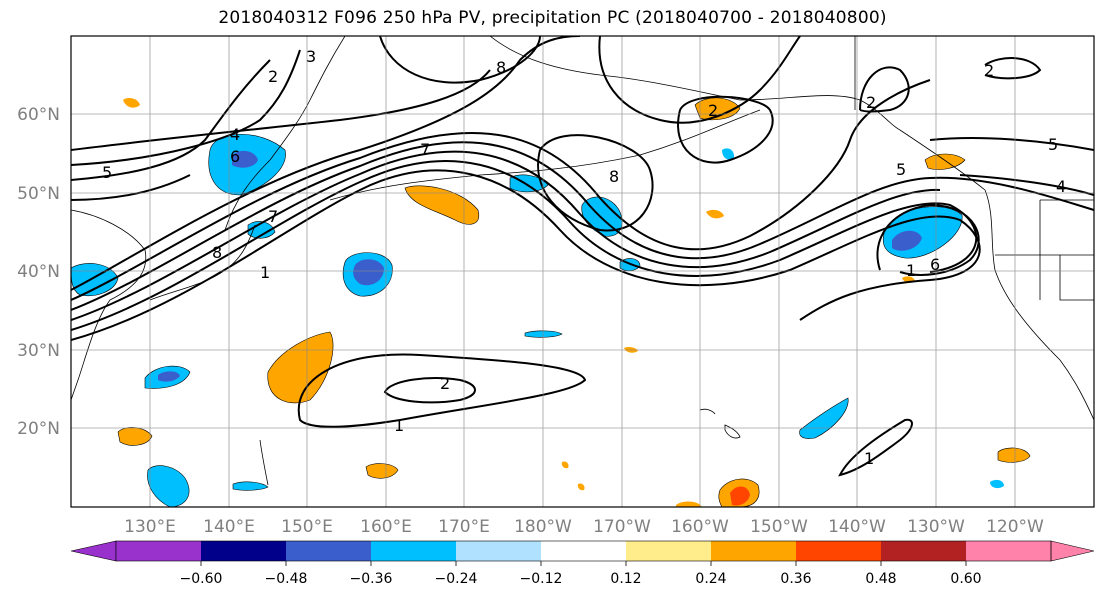 The height and width of the screenshot is (601, 1105). What do you see at coordinates (109, 305) in the screenshot?
I see `asia-coast` at bounding box center [109, 305].